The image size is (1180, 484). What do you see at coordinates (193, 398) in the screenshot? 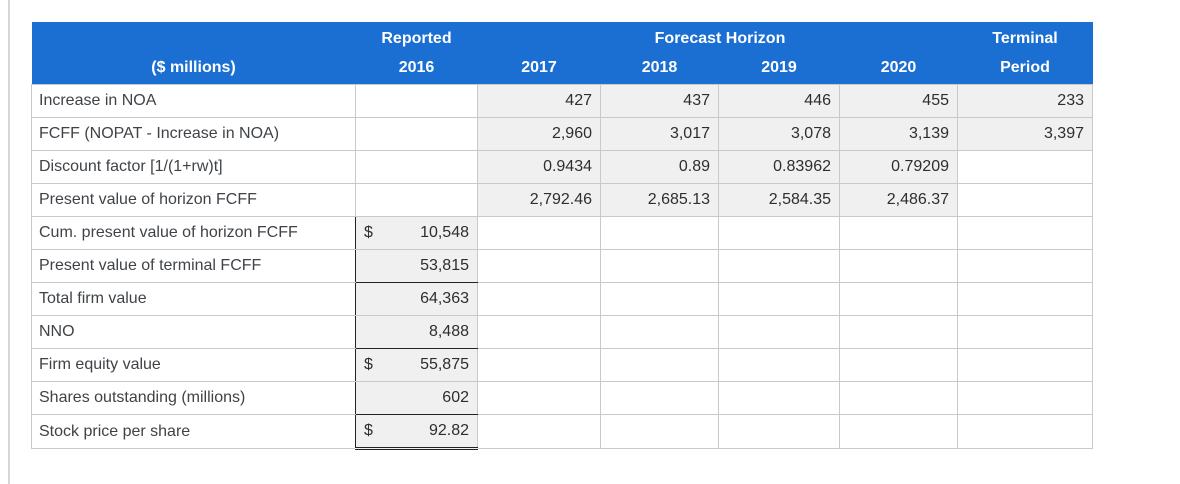
I see `row-label: Shares outstanding (millions)` at bounding box center [193, 398].